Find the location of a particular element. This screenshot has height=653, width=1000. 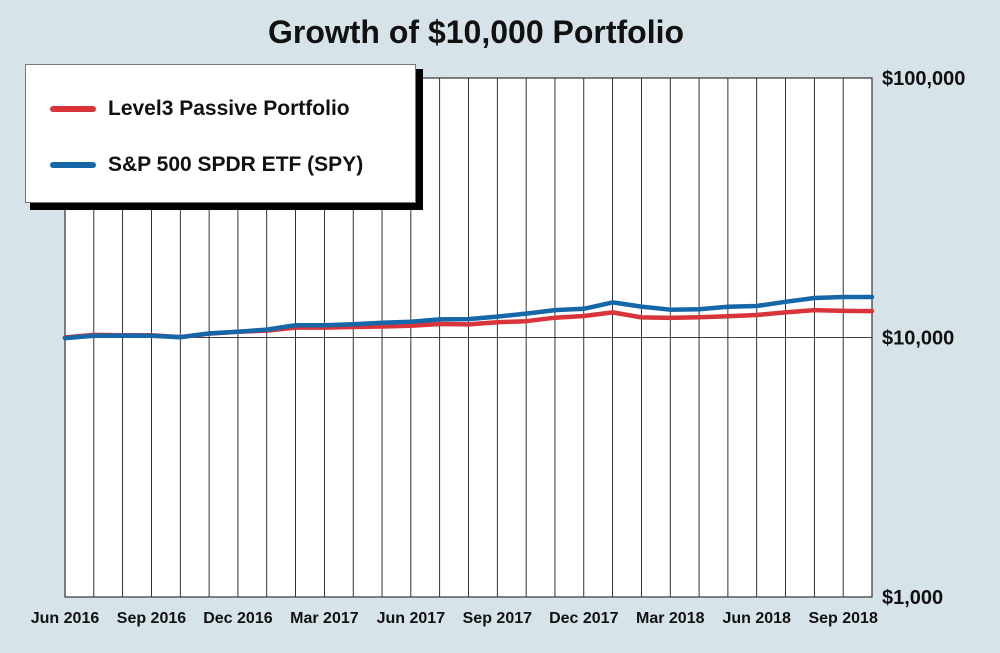

legend-swatch-level3 is located at coordinates (73, 109).